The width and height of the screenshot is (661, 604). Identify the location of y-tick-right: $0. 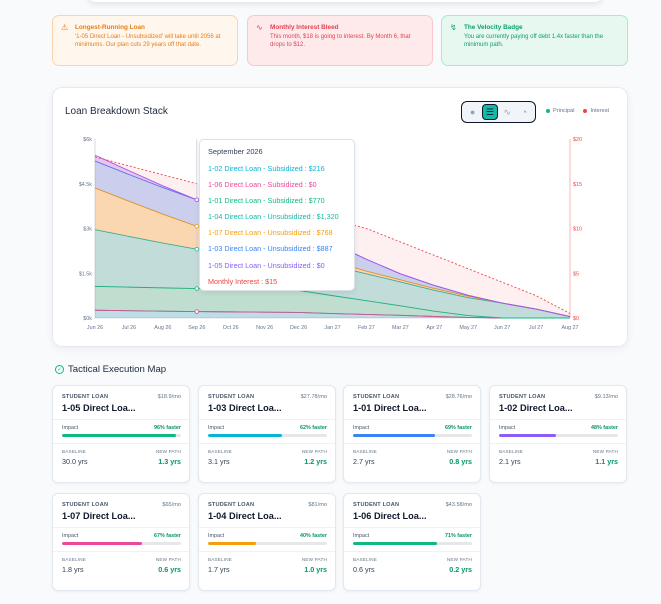
(576, 319).